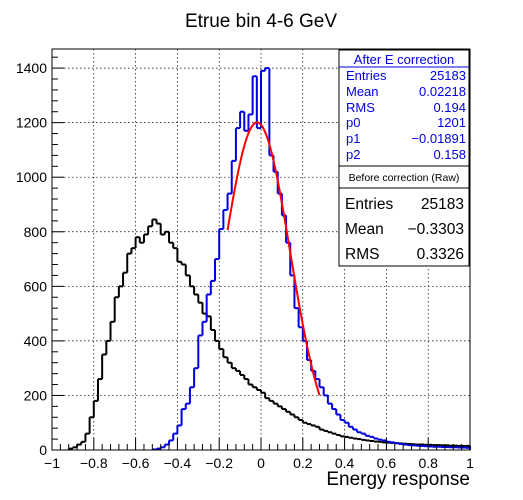 This screenshot has width=523, height=500. What do you see at coordinates (387, 463) in the screenshot?
I see `x-tick-label: 0.6` at bounding box center [387, 463].